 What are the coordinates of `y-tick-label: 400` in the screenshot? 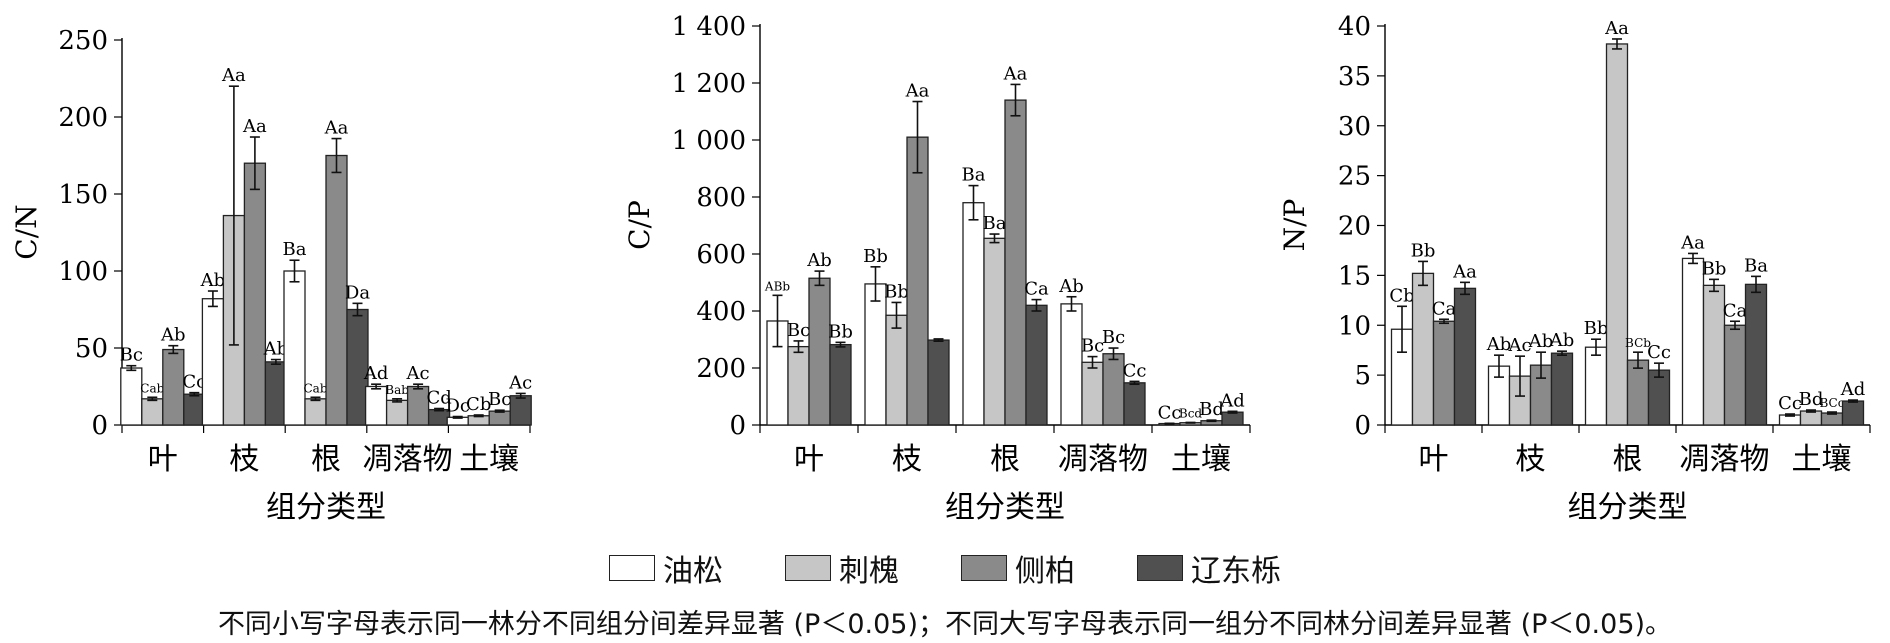 It's located at (721, 312).